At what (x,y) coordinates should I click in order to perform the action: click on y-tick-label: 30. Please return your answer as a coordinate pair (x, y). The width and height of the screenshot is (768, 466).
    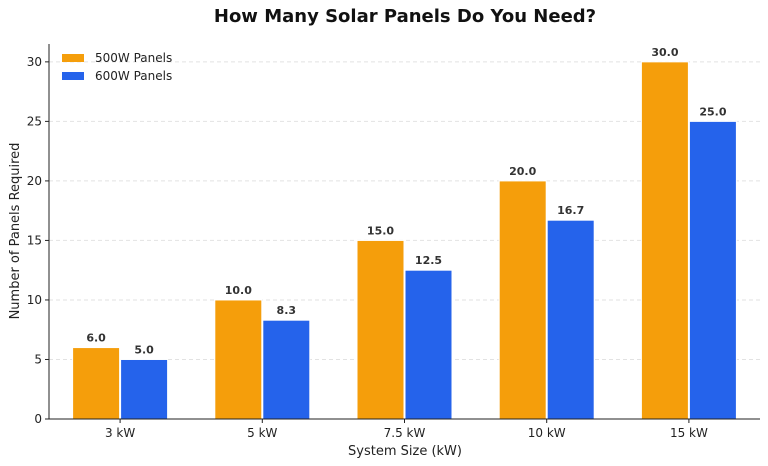
    Looking at the image, I should click on (34, 62).